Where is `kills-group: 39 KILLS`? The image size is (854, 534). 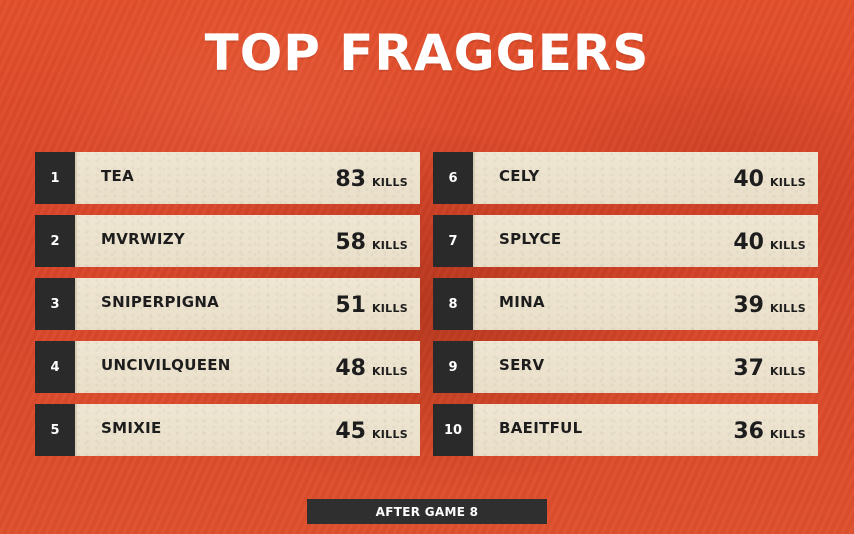 kills-group: 39 KILLS is located at coordinates (769, 305).